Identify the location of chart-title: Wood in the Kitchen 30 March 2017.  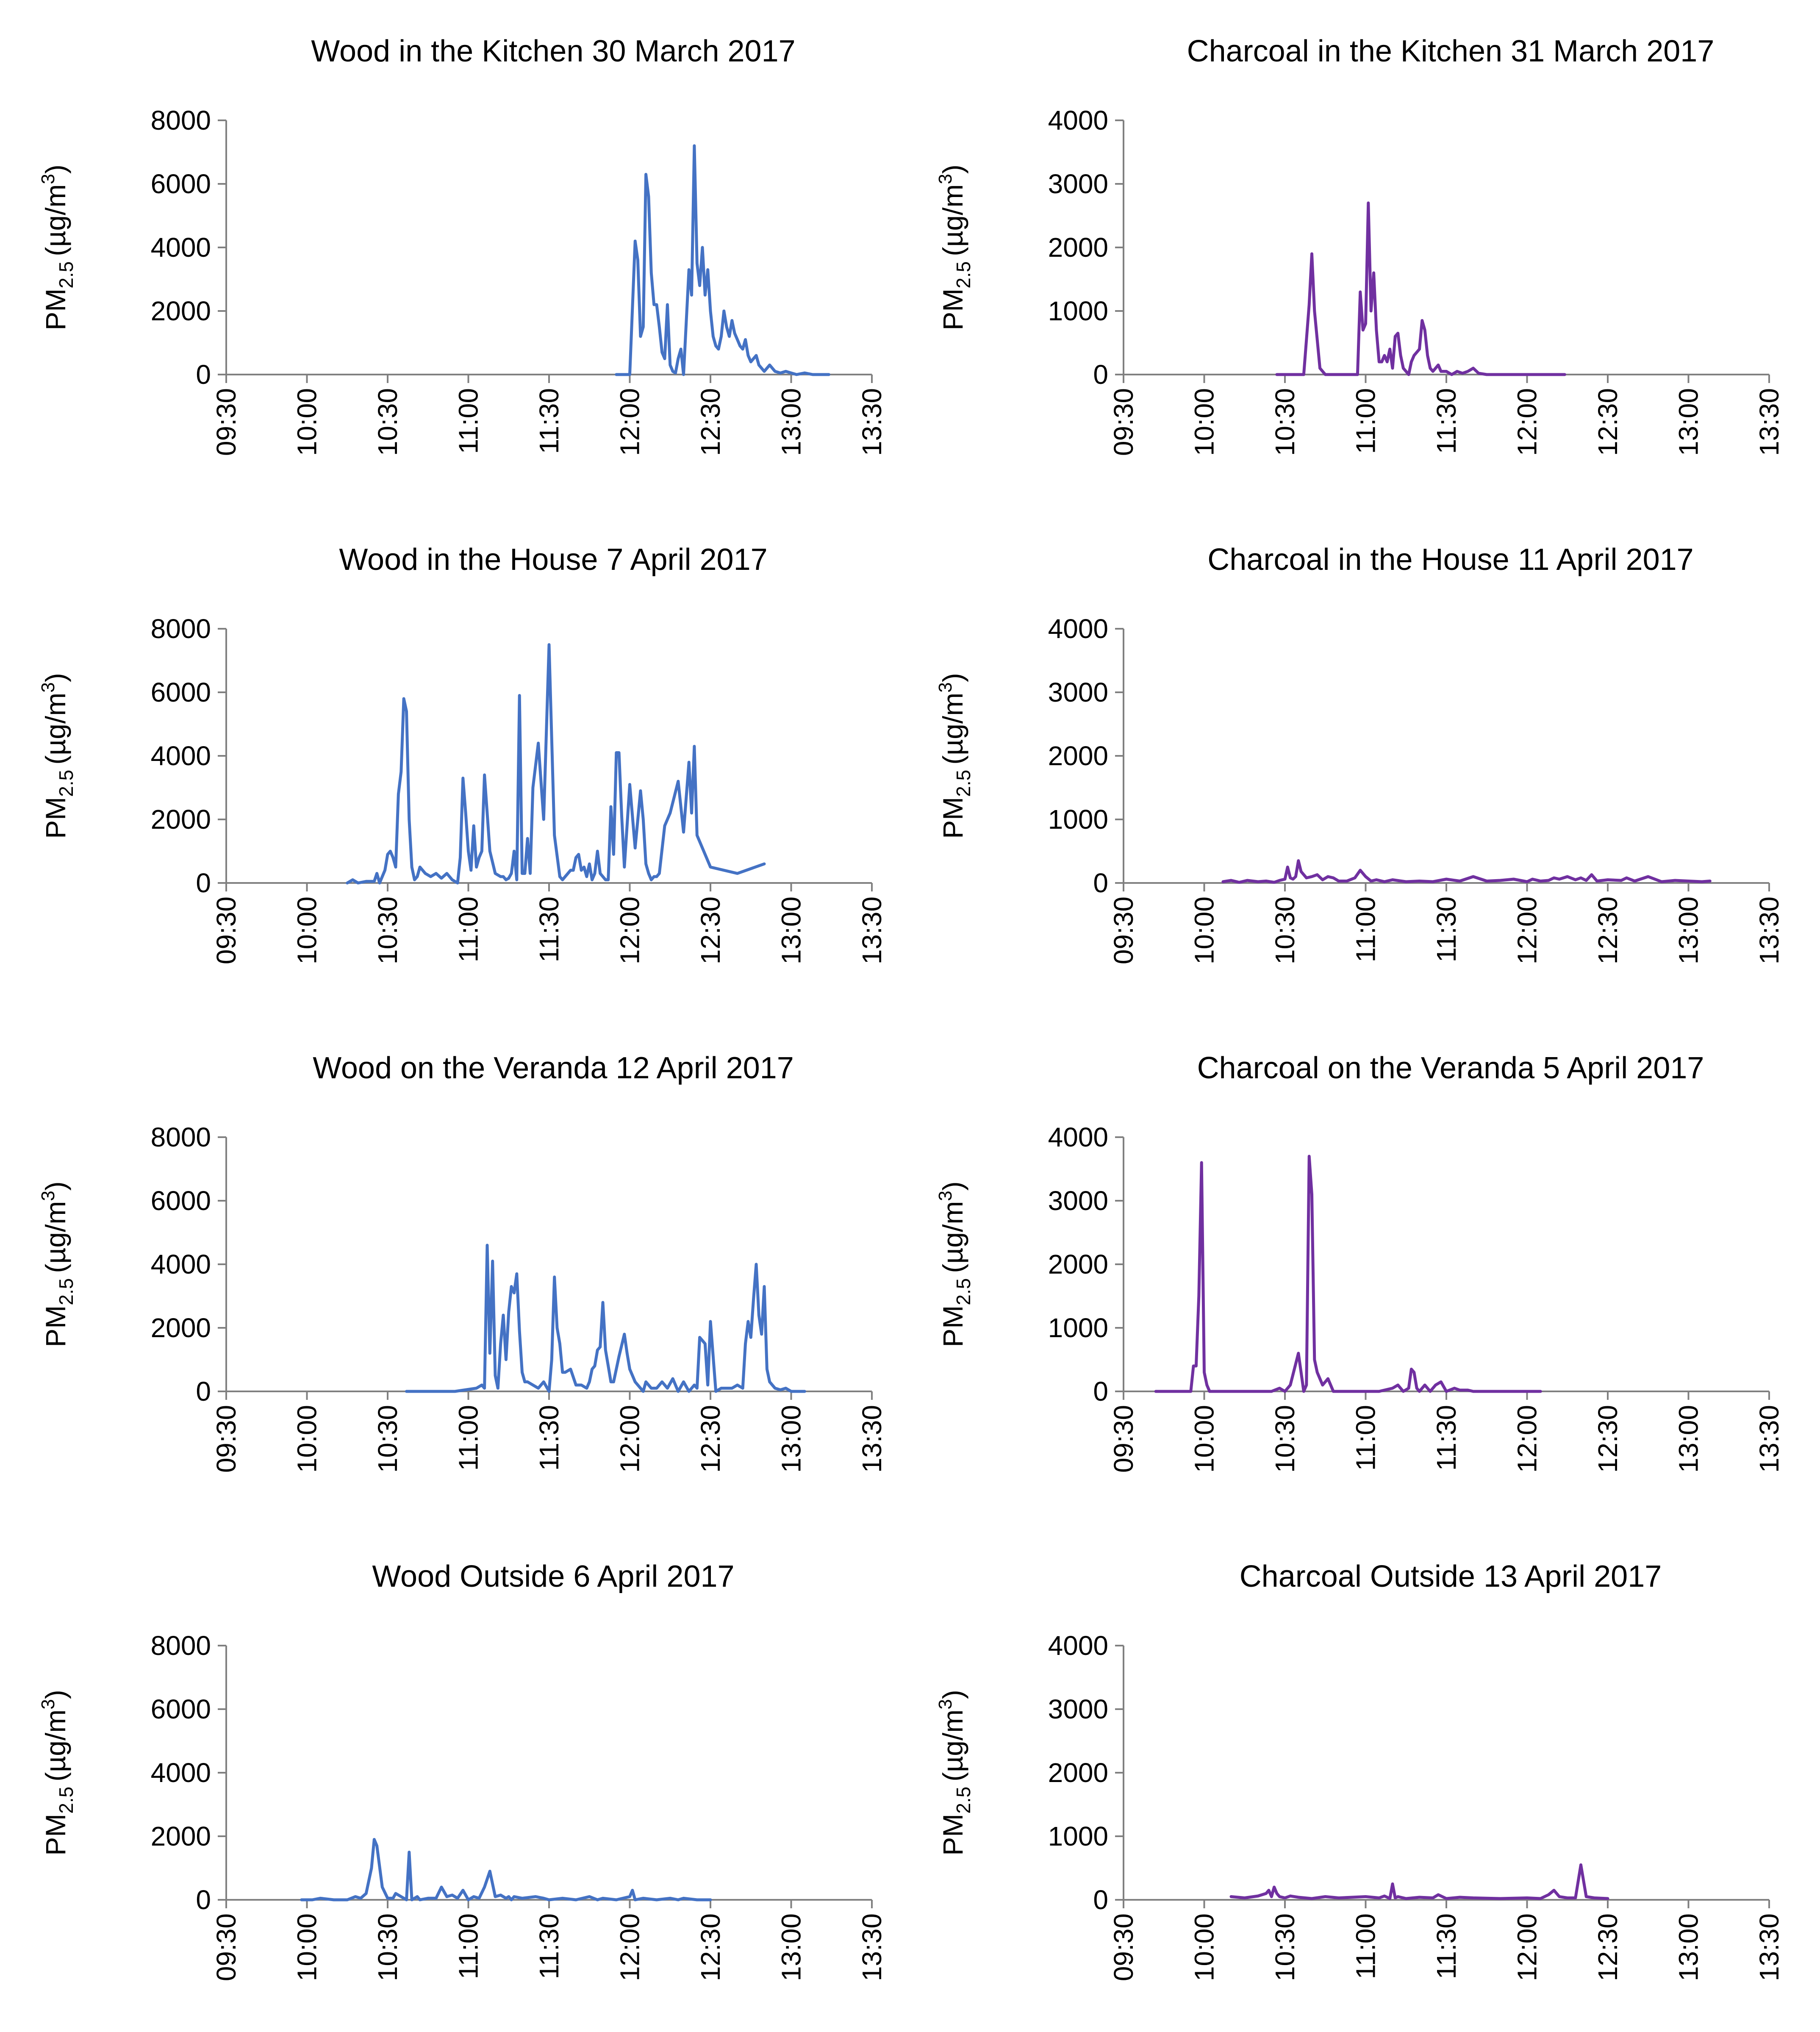
(553, 51).